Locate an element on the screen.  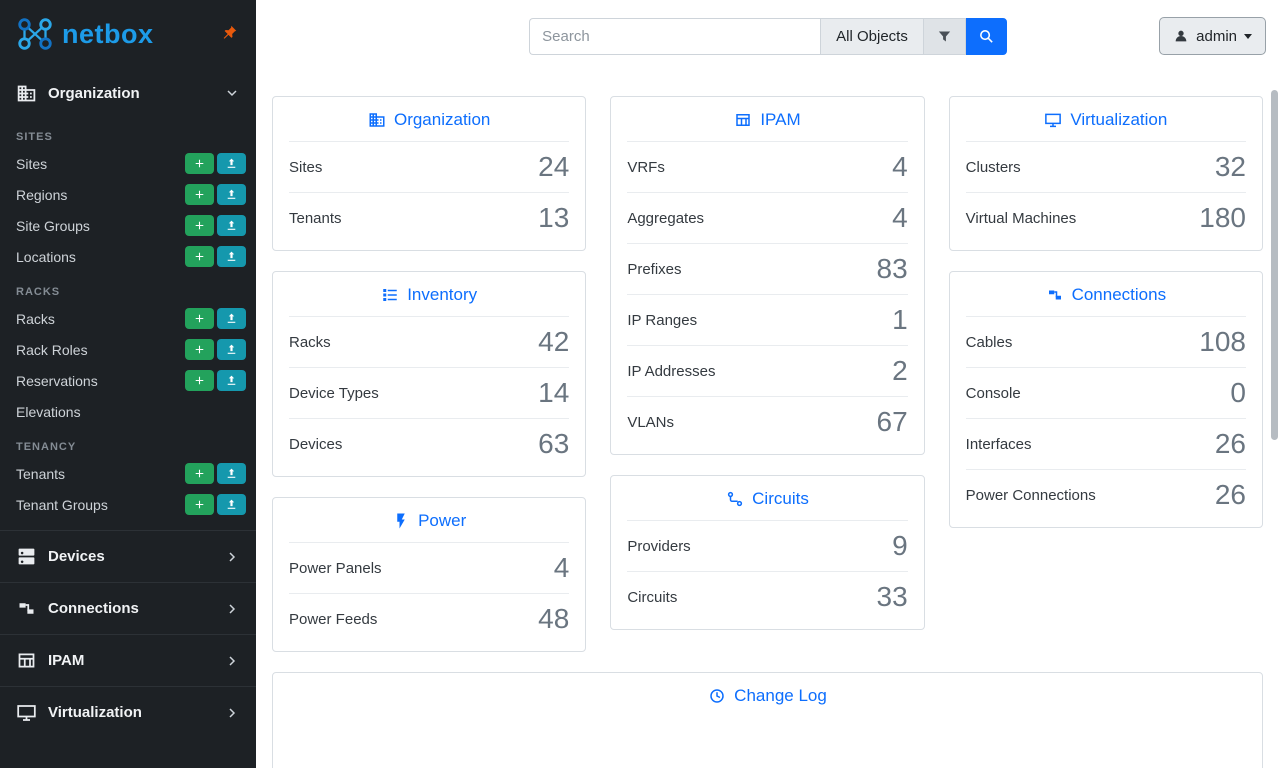
stat-link: Console is located at coordinates (993, 393).